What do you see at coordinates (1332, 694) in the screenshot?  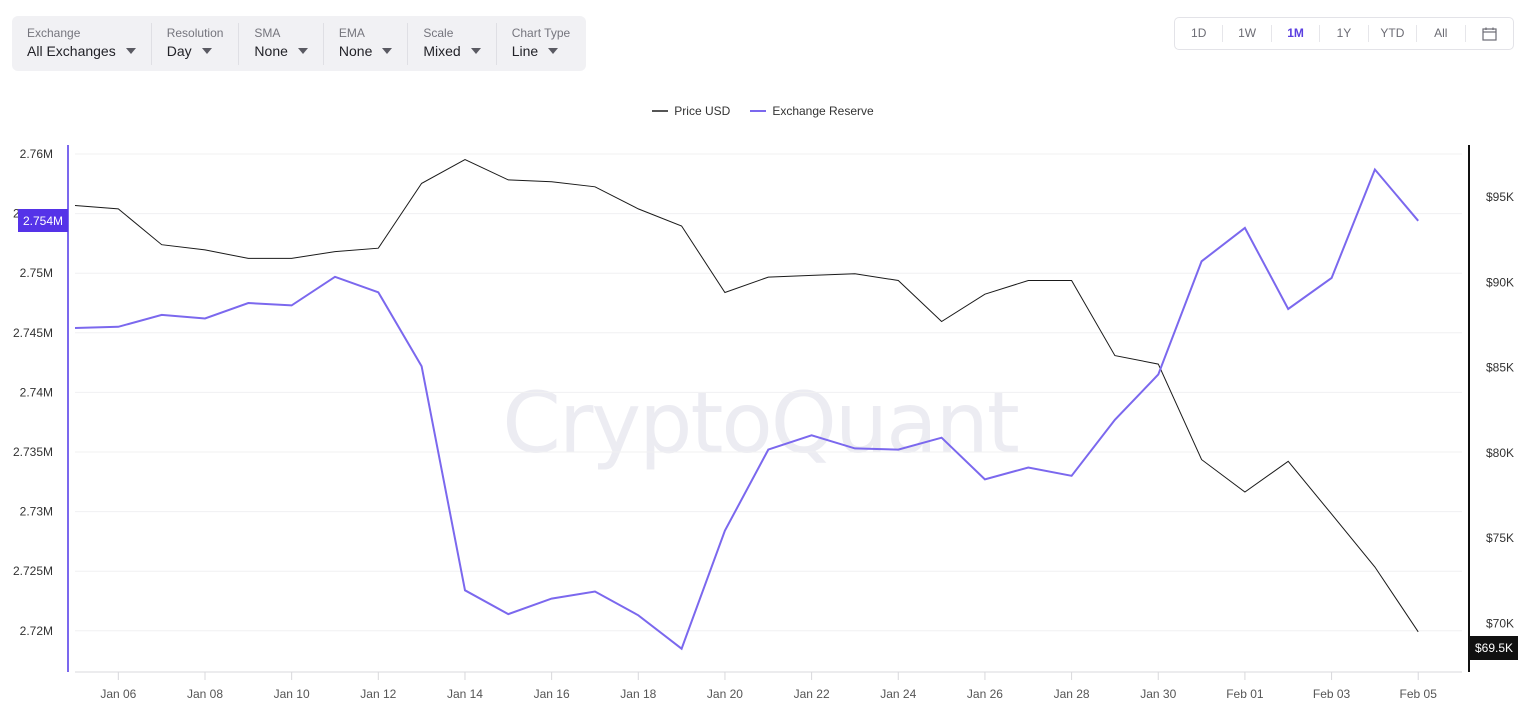 I see `x-axis-tick: Feb 03` at bounding box center [1332, 694].